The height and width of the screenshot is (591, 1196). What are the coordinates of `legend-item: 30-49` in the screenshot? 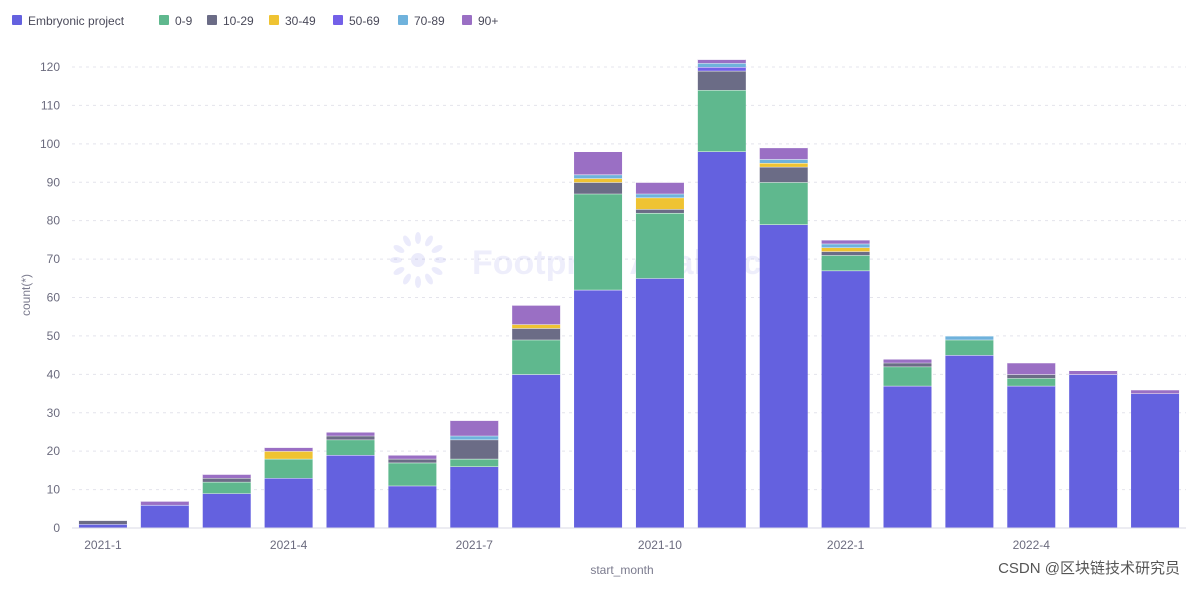 It's located at (292, 21).